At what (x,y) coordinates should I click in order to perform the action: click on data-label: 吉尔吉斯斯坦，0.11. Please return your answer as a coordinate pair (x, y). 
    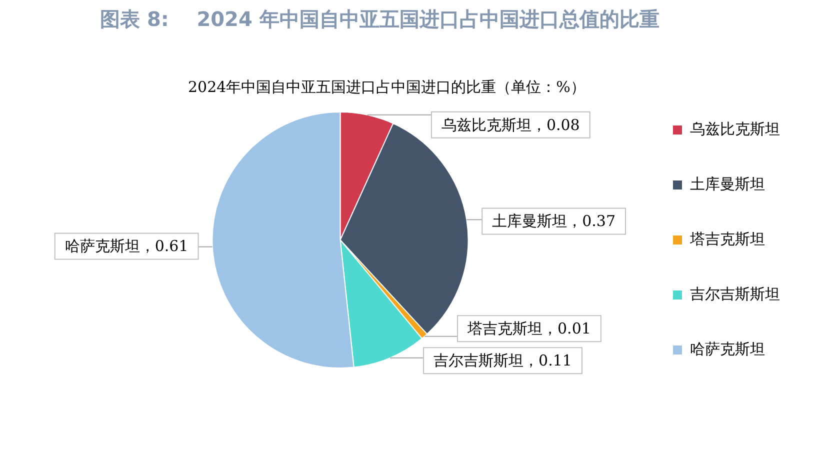
    Looking at the image, I should click on (503, 361).